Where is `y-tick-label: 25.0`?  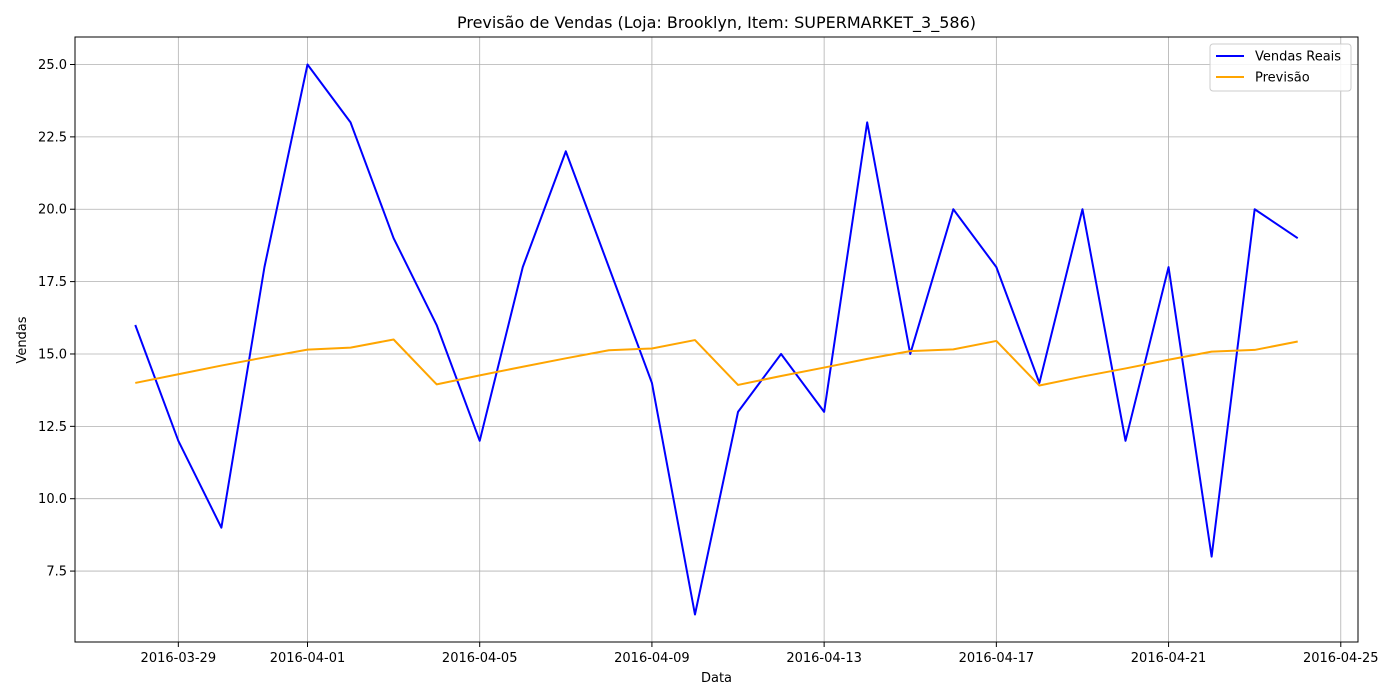 y-tick-label: 25.0 is located at coordinates (52, 65).